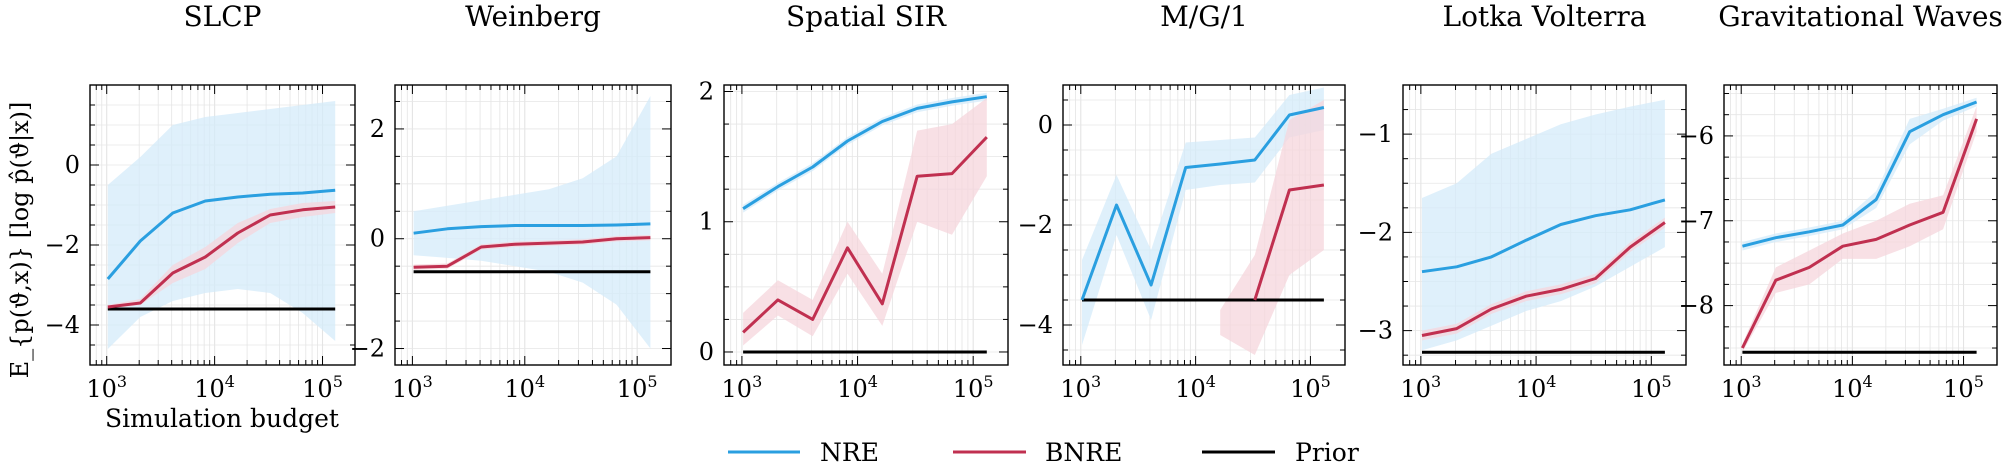 This screenshot has width=2016, height=465. I want to click on legend-label-bnre: BNRE, so click(1083, 451).